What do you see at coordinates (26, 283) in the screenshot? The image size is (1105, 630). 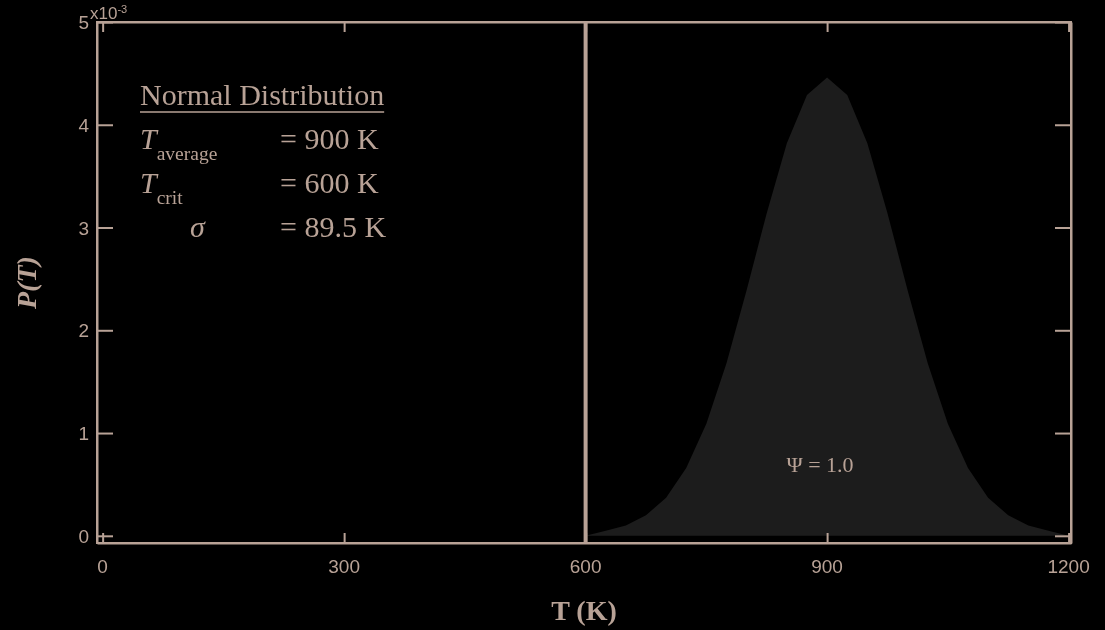 I see `y-axis-title: P(T)` at bounding box center [26, 283].